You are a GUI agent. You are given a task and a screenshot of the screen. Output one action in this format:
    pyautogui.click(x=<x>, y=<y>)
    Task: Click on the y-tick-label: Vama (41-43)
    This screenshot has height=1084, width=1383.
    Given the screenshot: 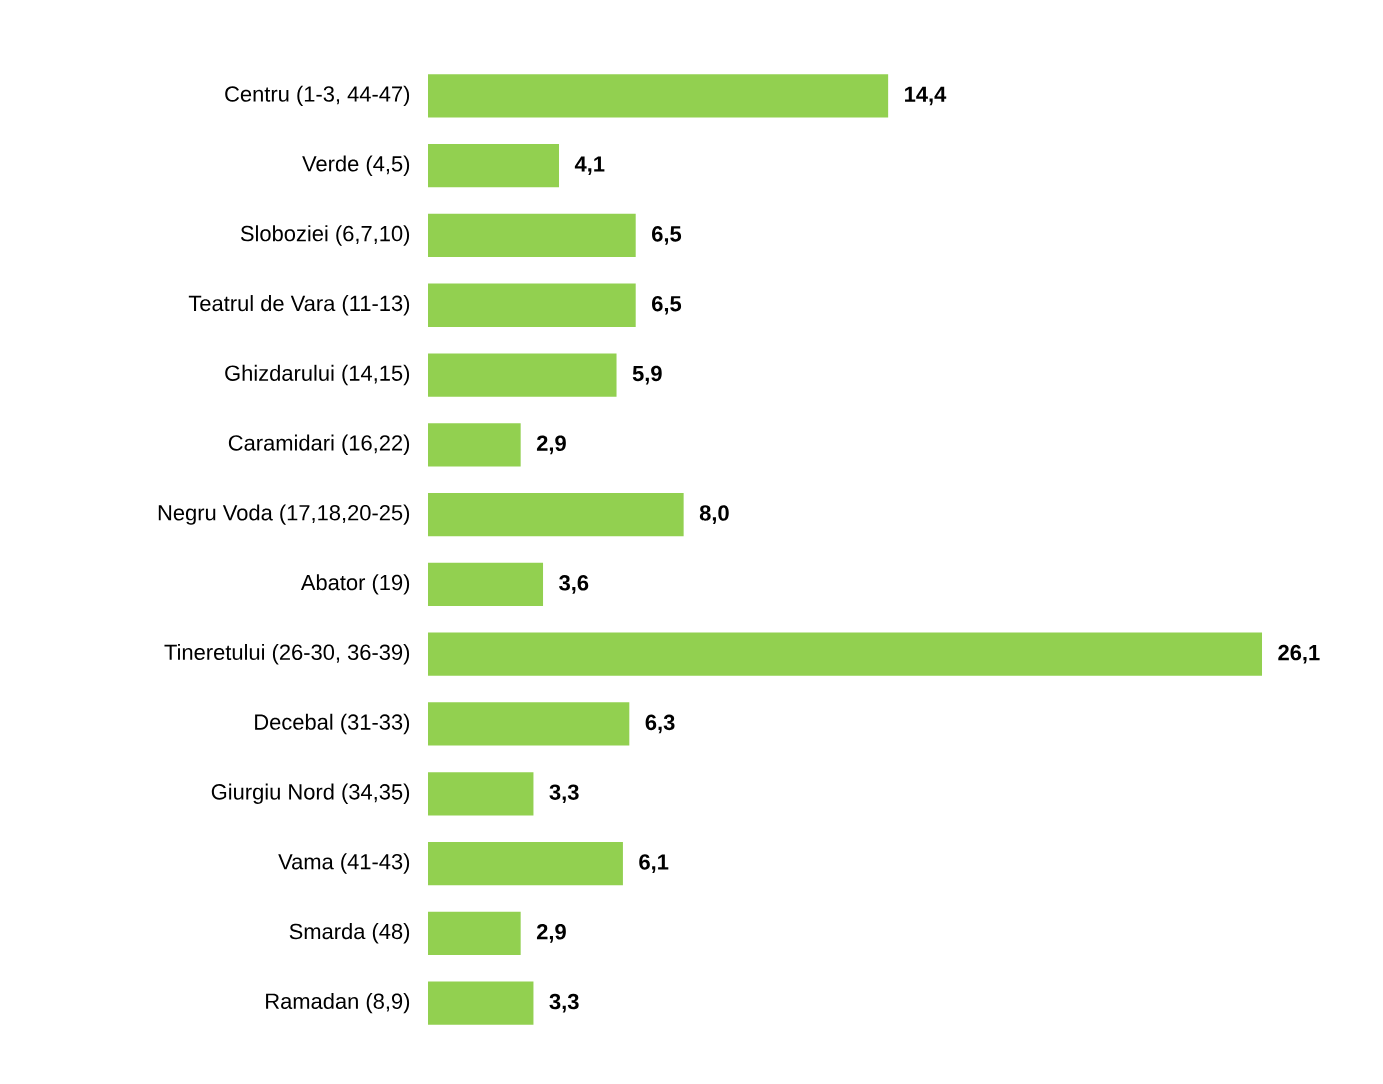 What is the action you would take?
    pyautogui.click(x=344, y=863)
    